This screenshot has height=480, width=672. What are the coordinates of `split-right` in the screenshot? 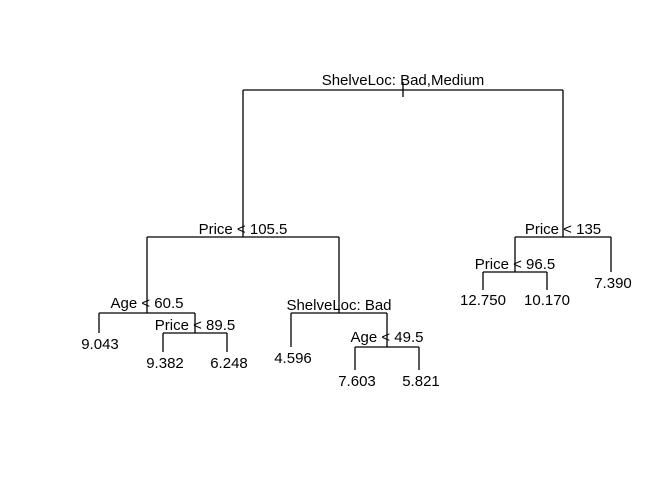 It's located at (563, 254).